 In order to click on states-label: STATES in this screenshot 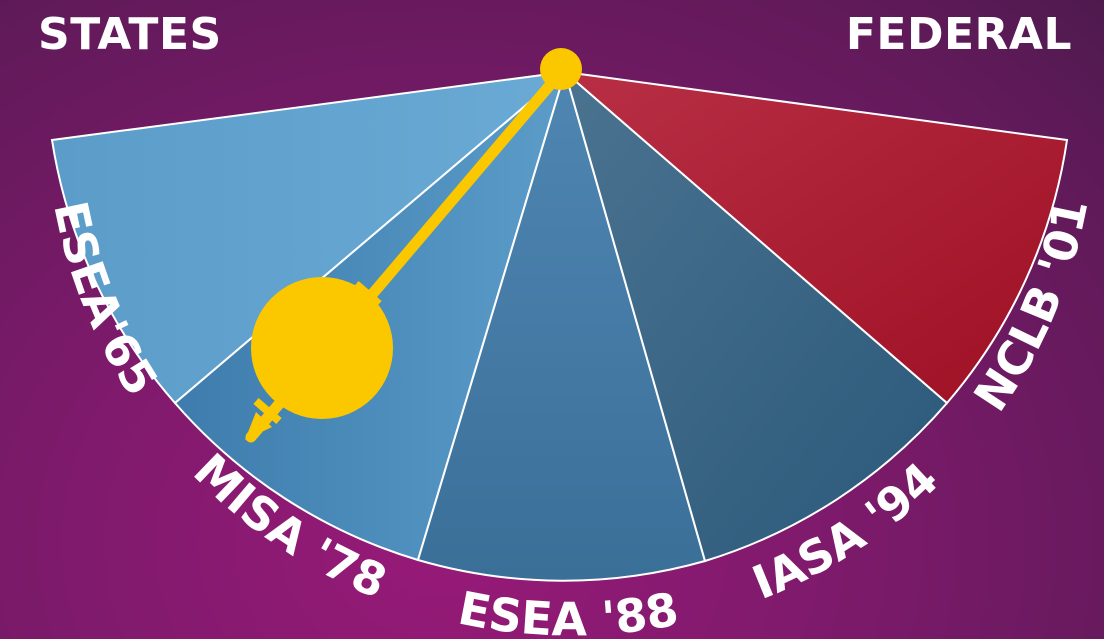, I will do `click(130, 34)`.